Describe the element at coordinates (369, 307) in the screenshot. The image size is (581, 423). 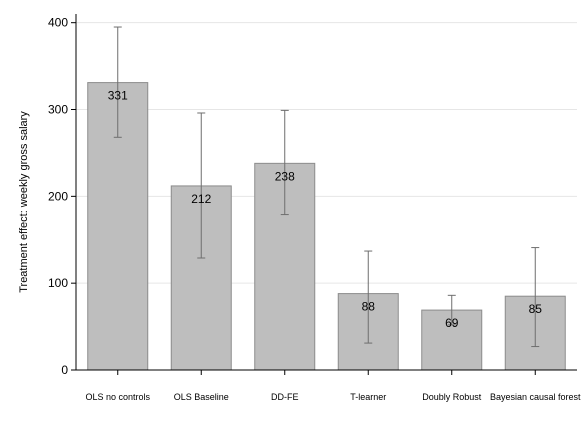
I see `data-label-3: 88` at that location.